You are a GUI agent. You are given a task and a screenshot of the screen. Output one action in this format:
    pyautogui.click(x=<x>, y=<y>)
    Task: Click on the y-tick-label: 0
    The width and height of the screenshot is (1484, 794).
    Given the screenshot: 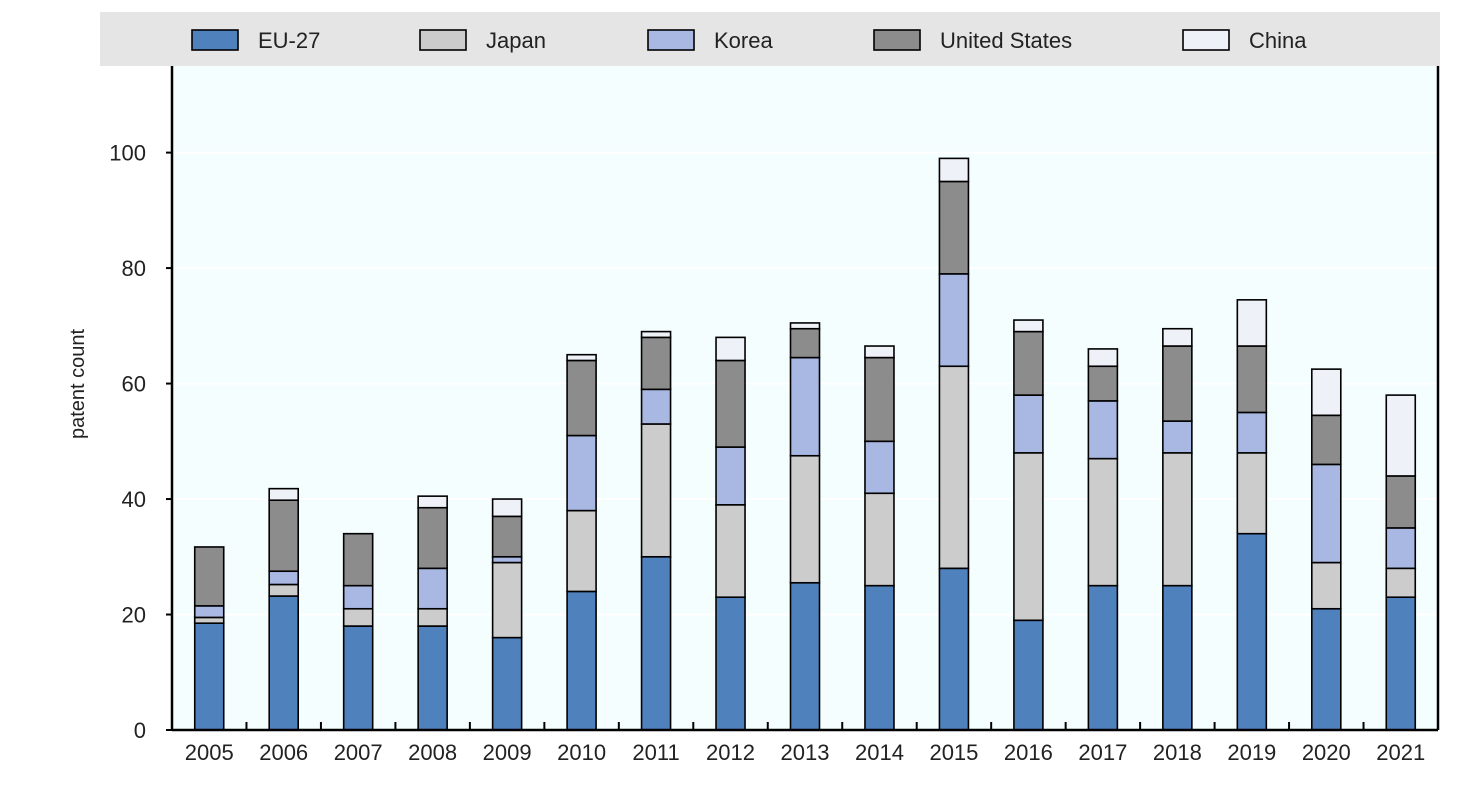 What is the action you would take?
    pyautogui.click(x=140, y=730)
    